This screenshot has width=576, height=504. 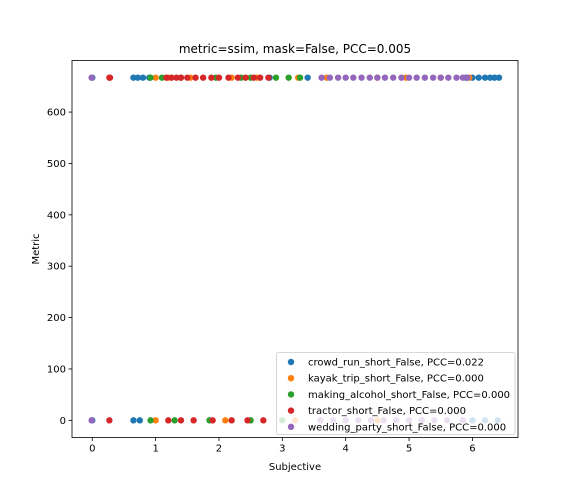 I want to click on legend-label: wedding_party_short_False, PCC=0.000, so click(x=407, y=427).